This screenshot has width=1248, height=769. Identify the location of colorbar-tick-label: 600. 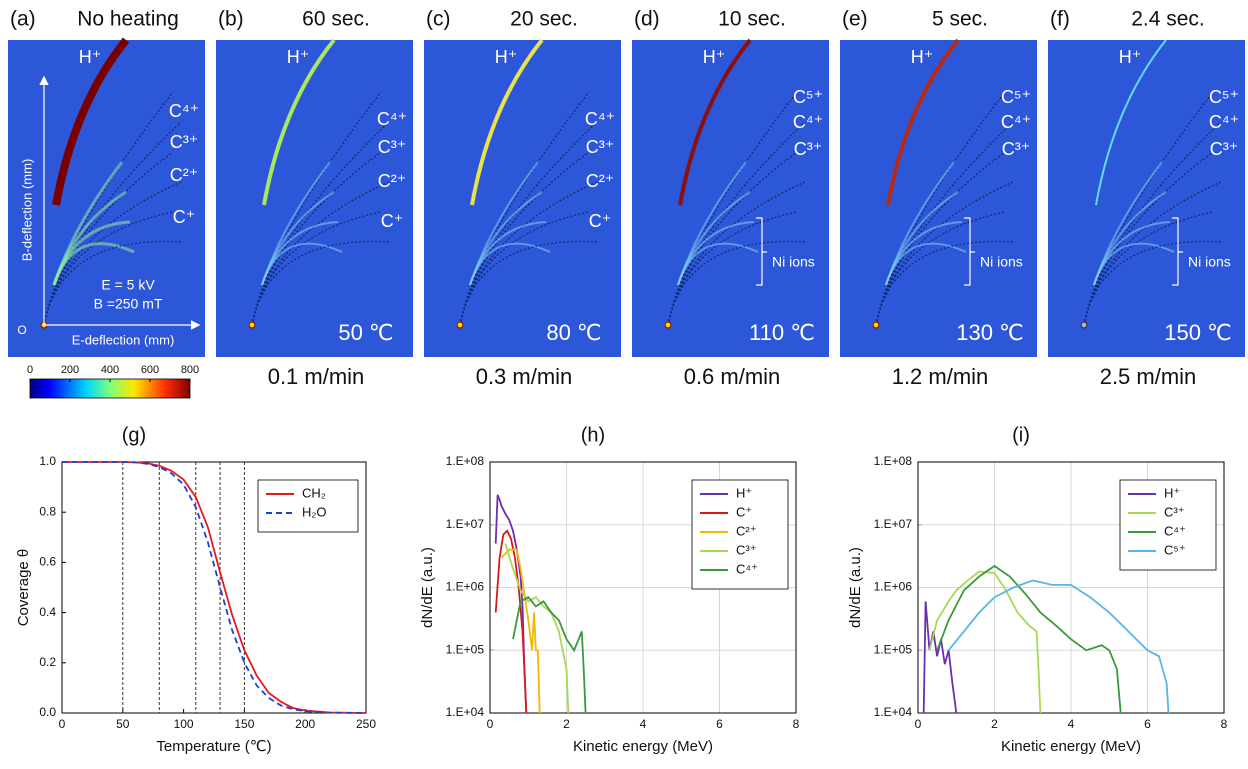
(150, 370).